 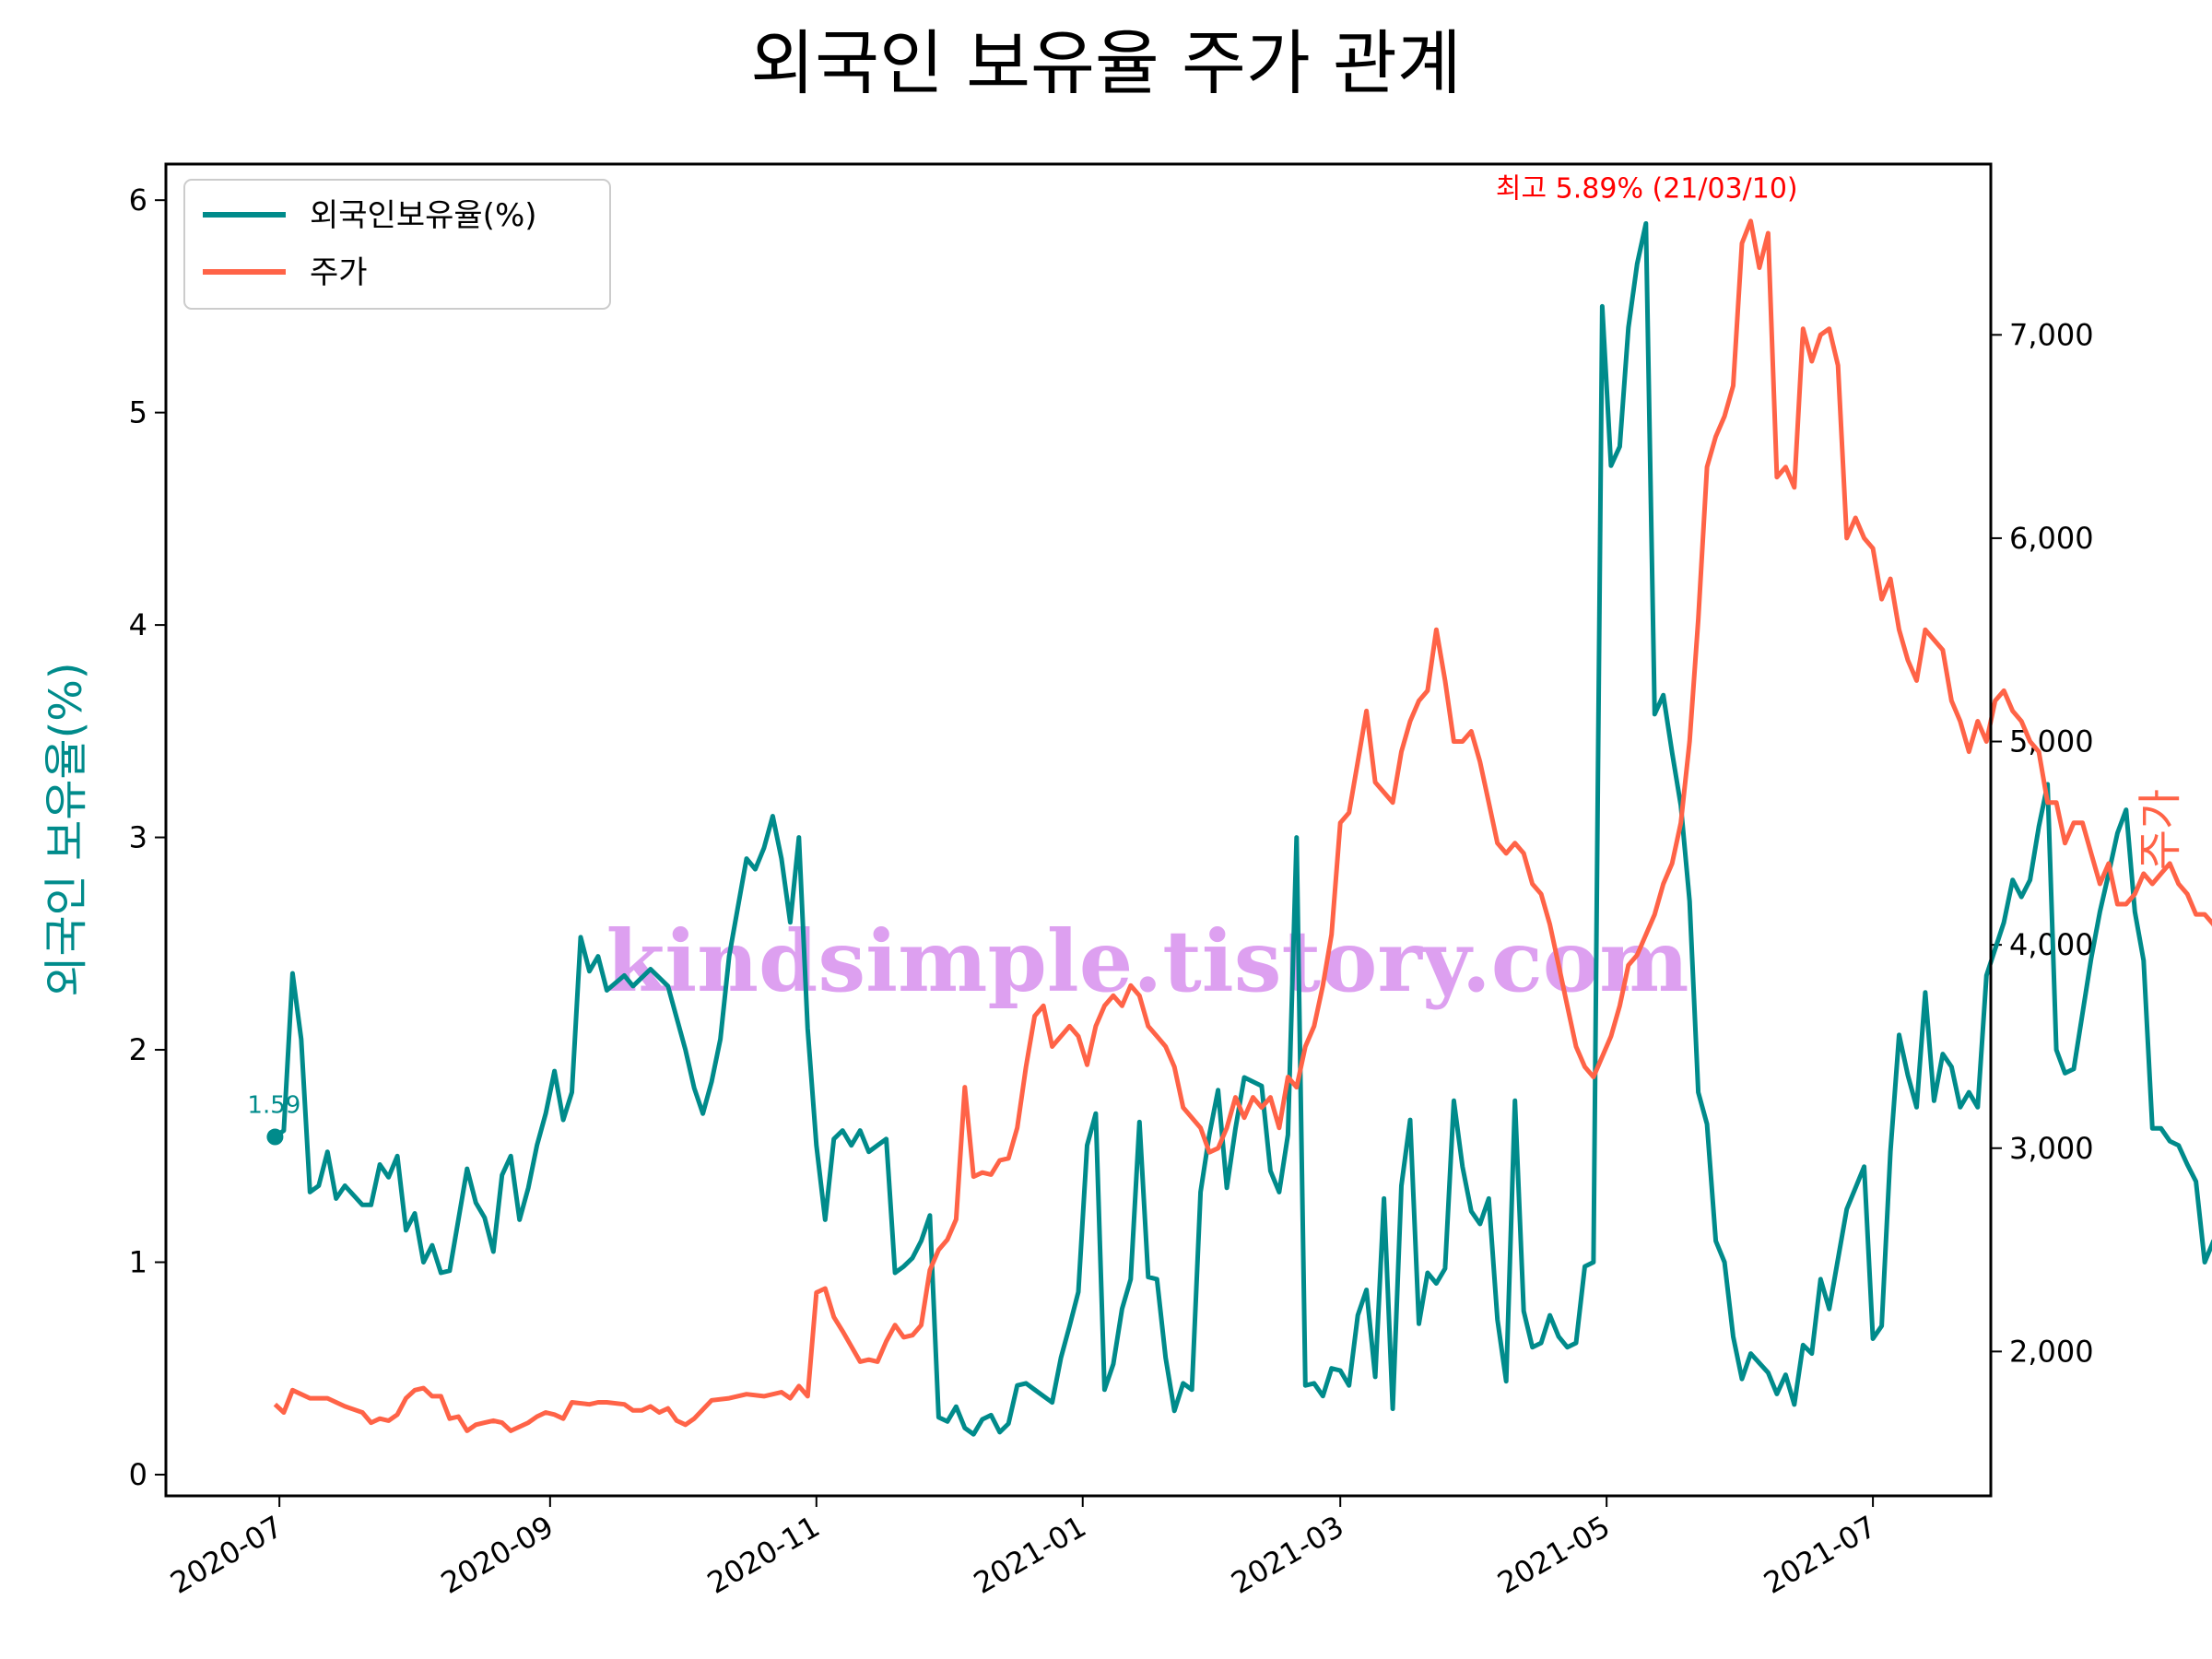 What do you see at coordinates (1147, 961) in the screenshot?
I see `watermark-text: kindsimple.tistory.com` at bounding box center [1147, 961].